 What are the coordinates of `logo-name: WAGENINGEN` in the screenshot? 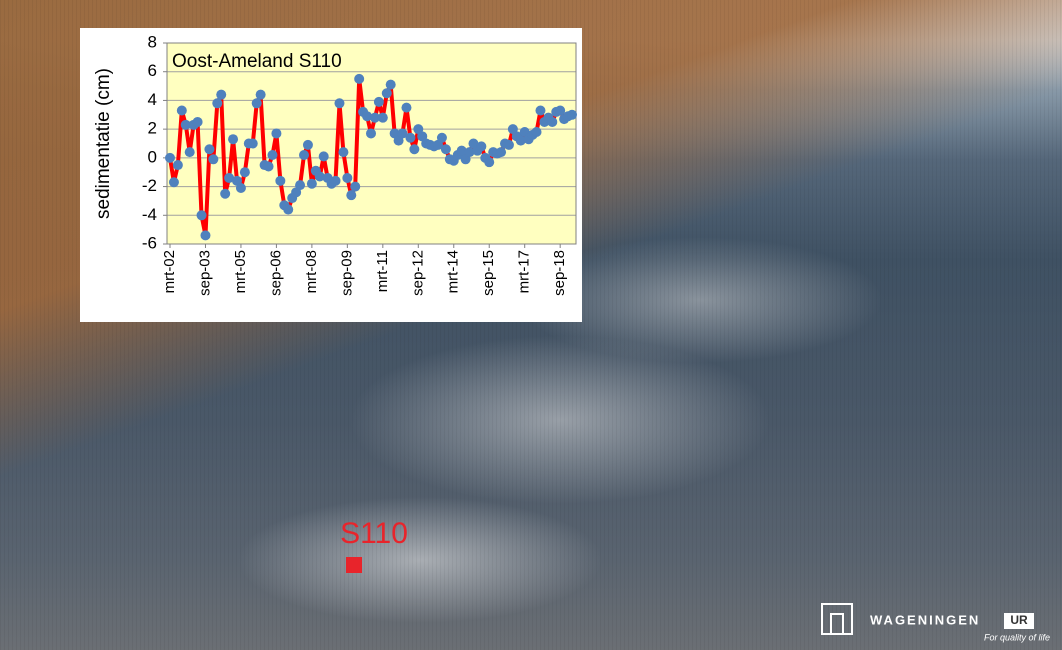 It's located at (925, 619).